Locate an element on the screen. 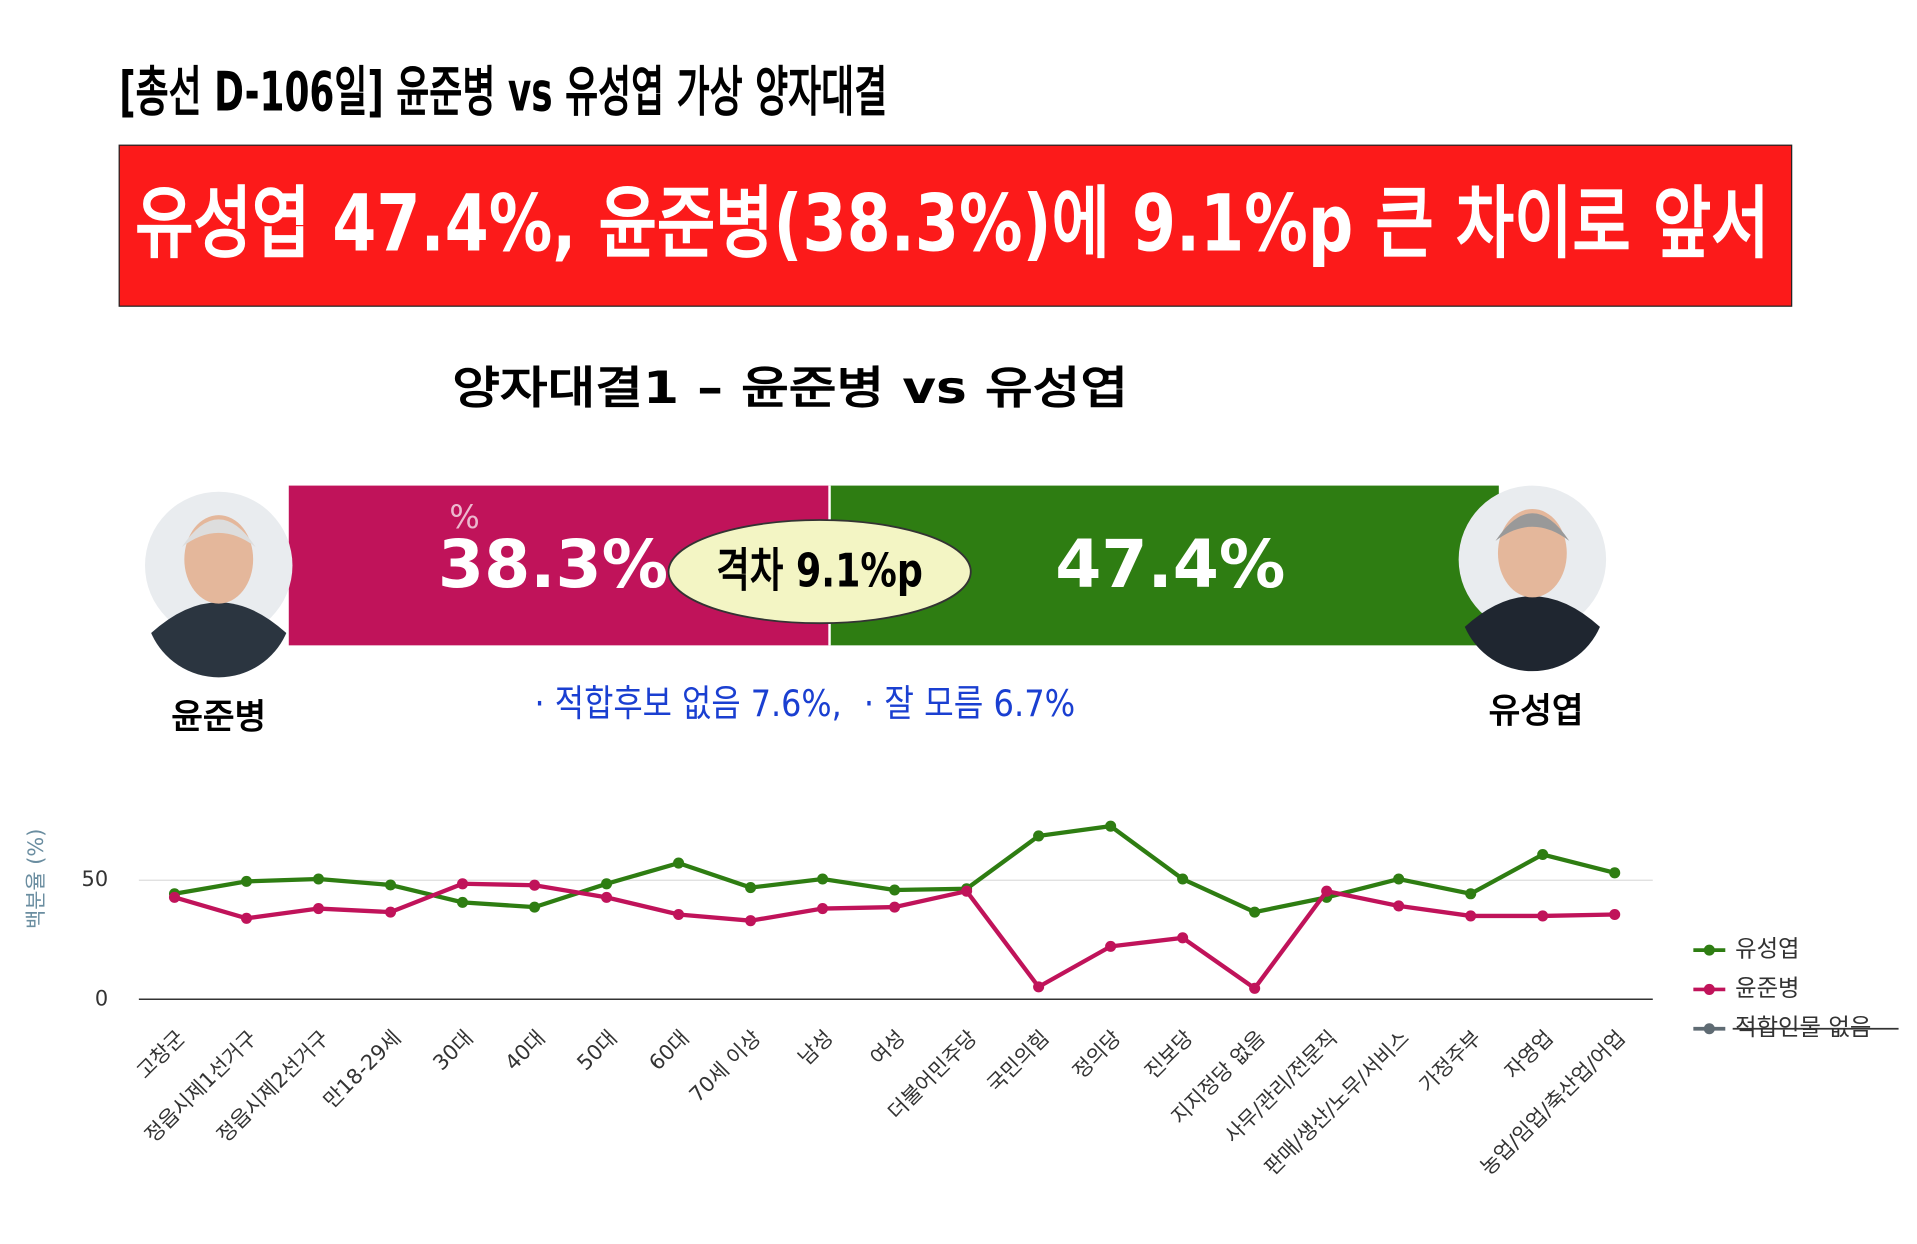 The image size is (1917, 1244). x-tick-label: 60대 is located at coordinates (668, 1050).